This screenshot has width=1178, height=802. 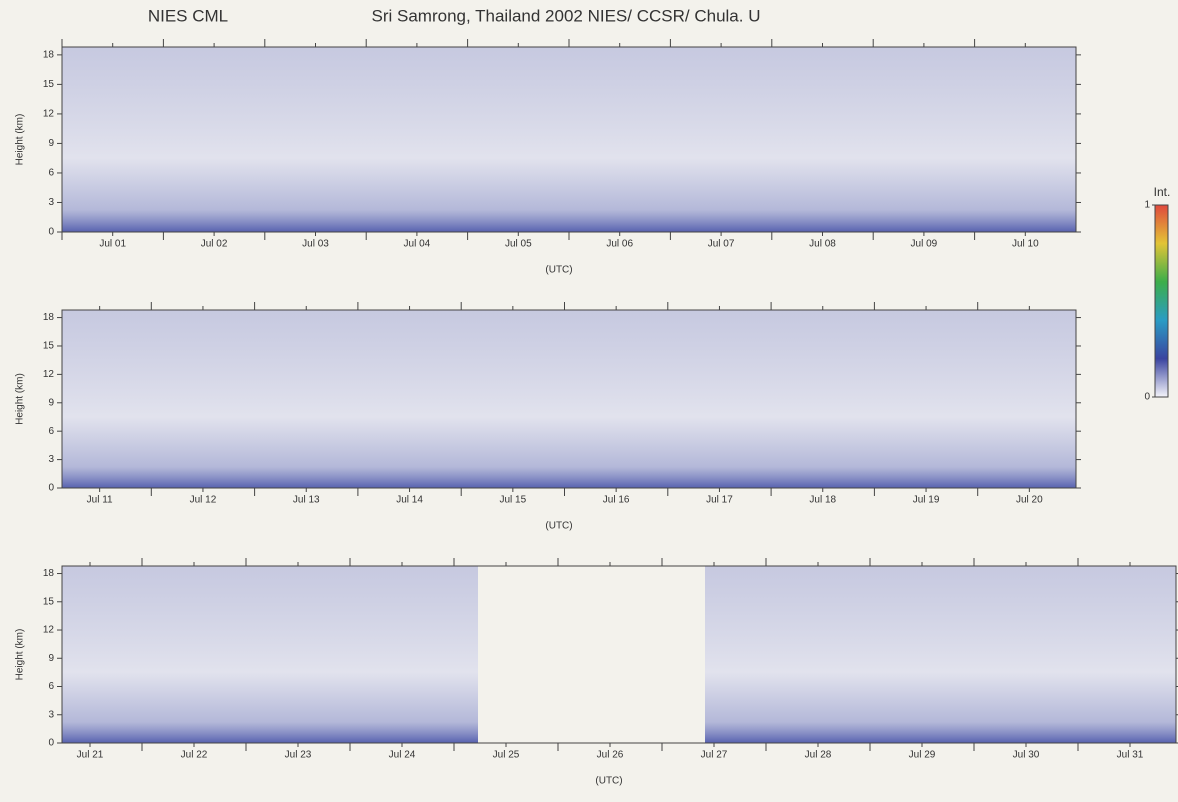 What do you see at coordinates (409, 500) in the screenshot?
I see `x-tick-label: Jul 14` at bounding box center [409, 500].